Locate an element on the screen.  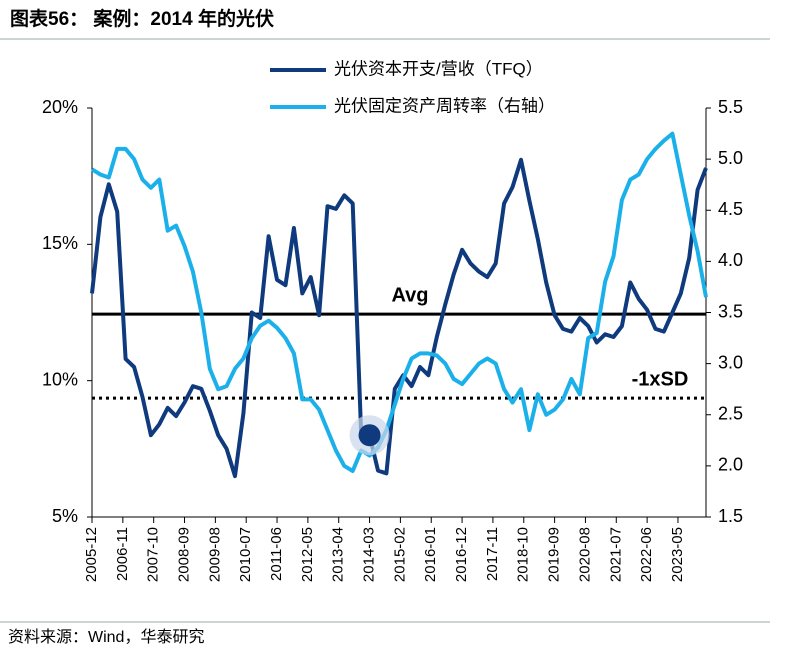
y-tick-label: 10% is located at coordinates (60, 379).